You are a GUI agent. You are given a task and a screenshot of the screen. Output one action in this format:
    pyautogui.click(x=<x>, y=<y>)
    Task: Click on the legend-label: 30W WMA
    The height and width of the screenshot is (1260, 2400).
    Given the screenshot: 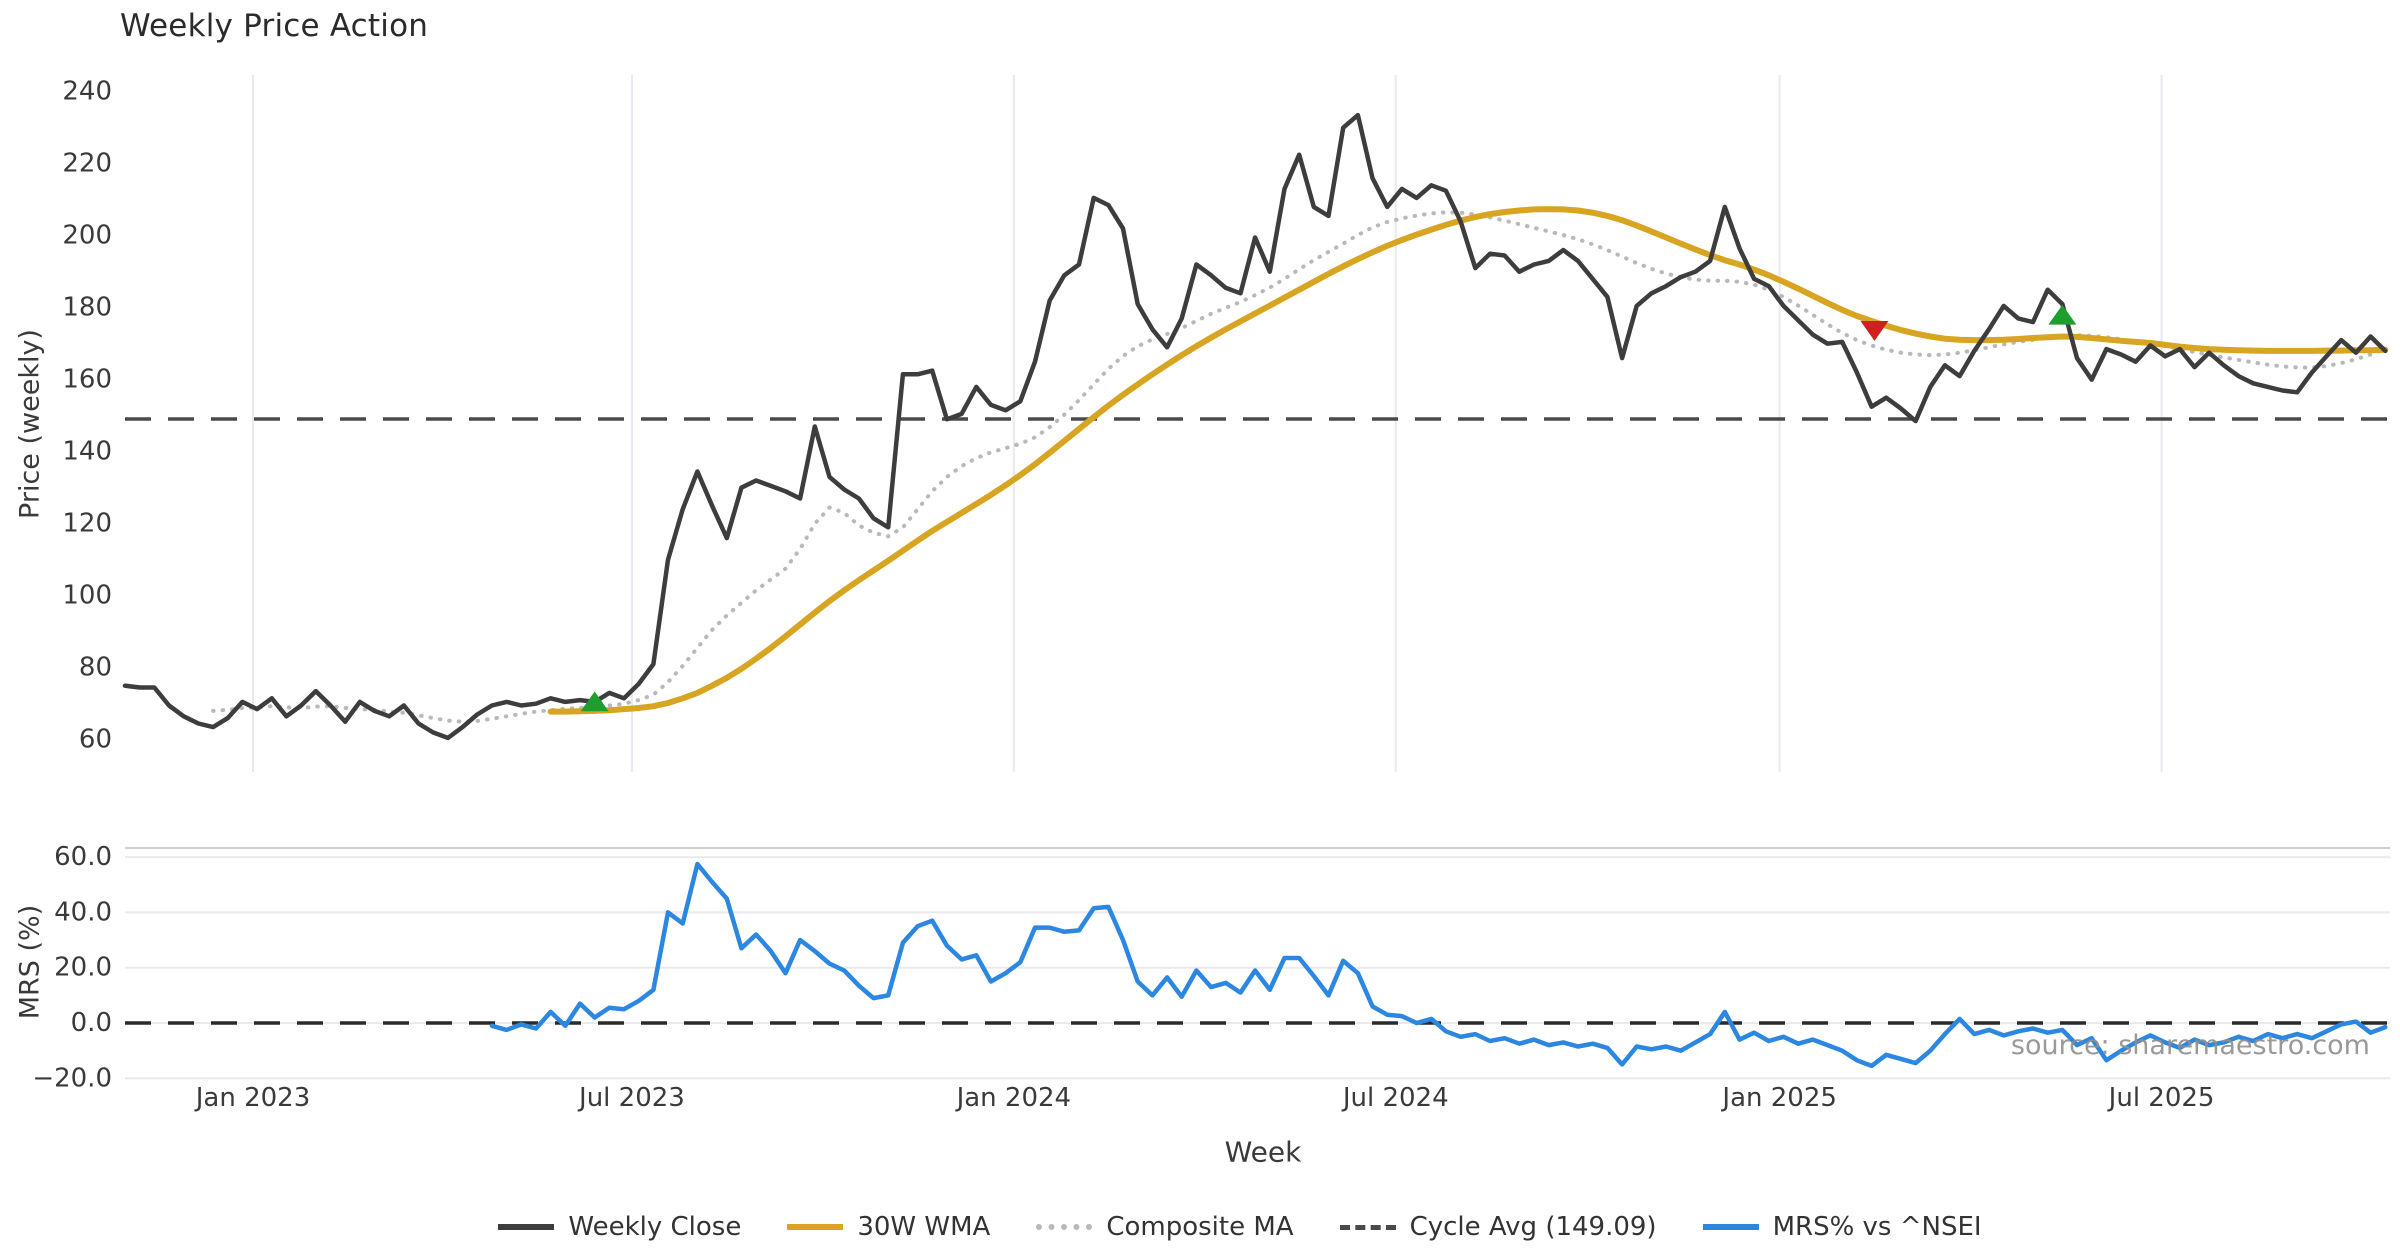 What is the action you would take?
    pyautogui.click(x=924, y=1227)
    